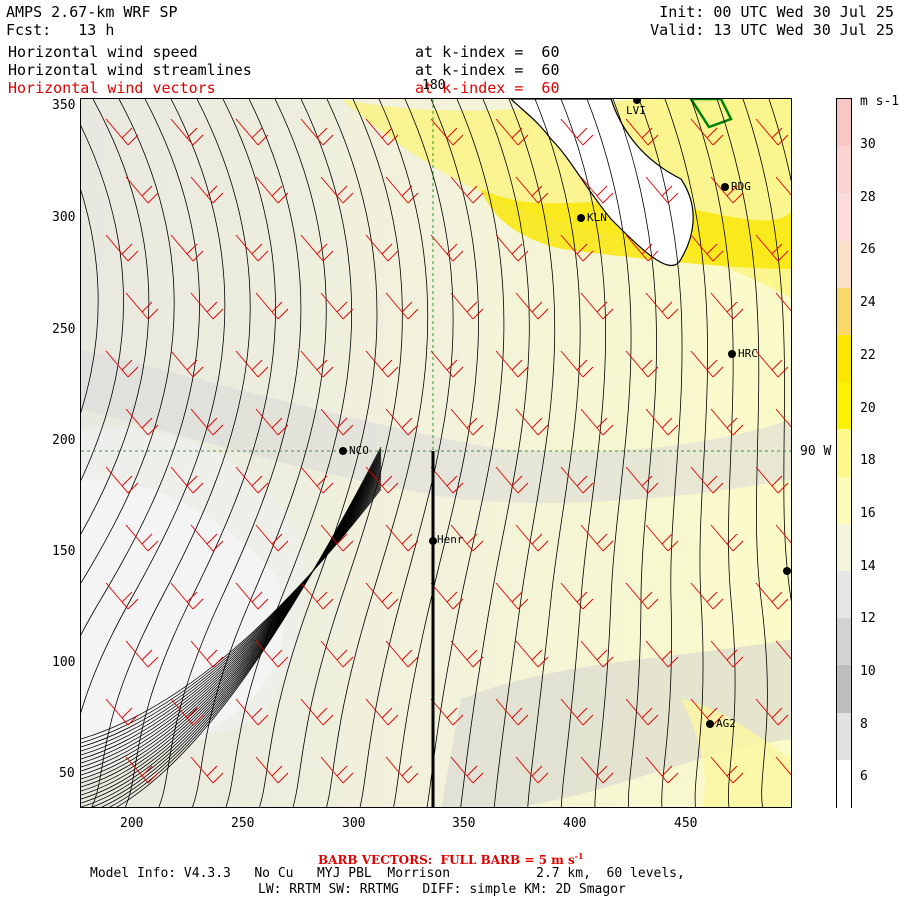 This screenshot has width=900, height=900. I want to click on station-label-henr: Henr, so click(450, 539).